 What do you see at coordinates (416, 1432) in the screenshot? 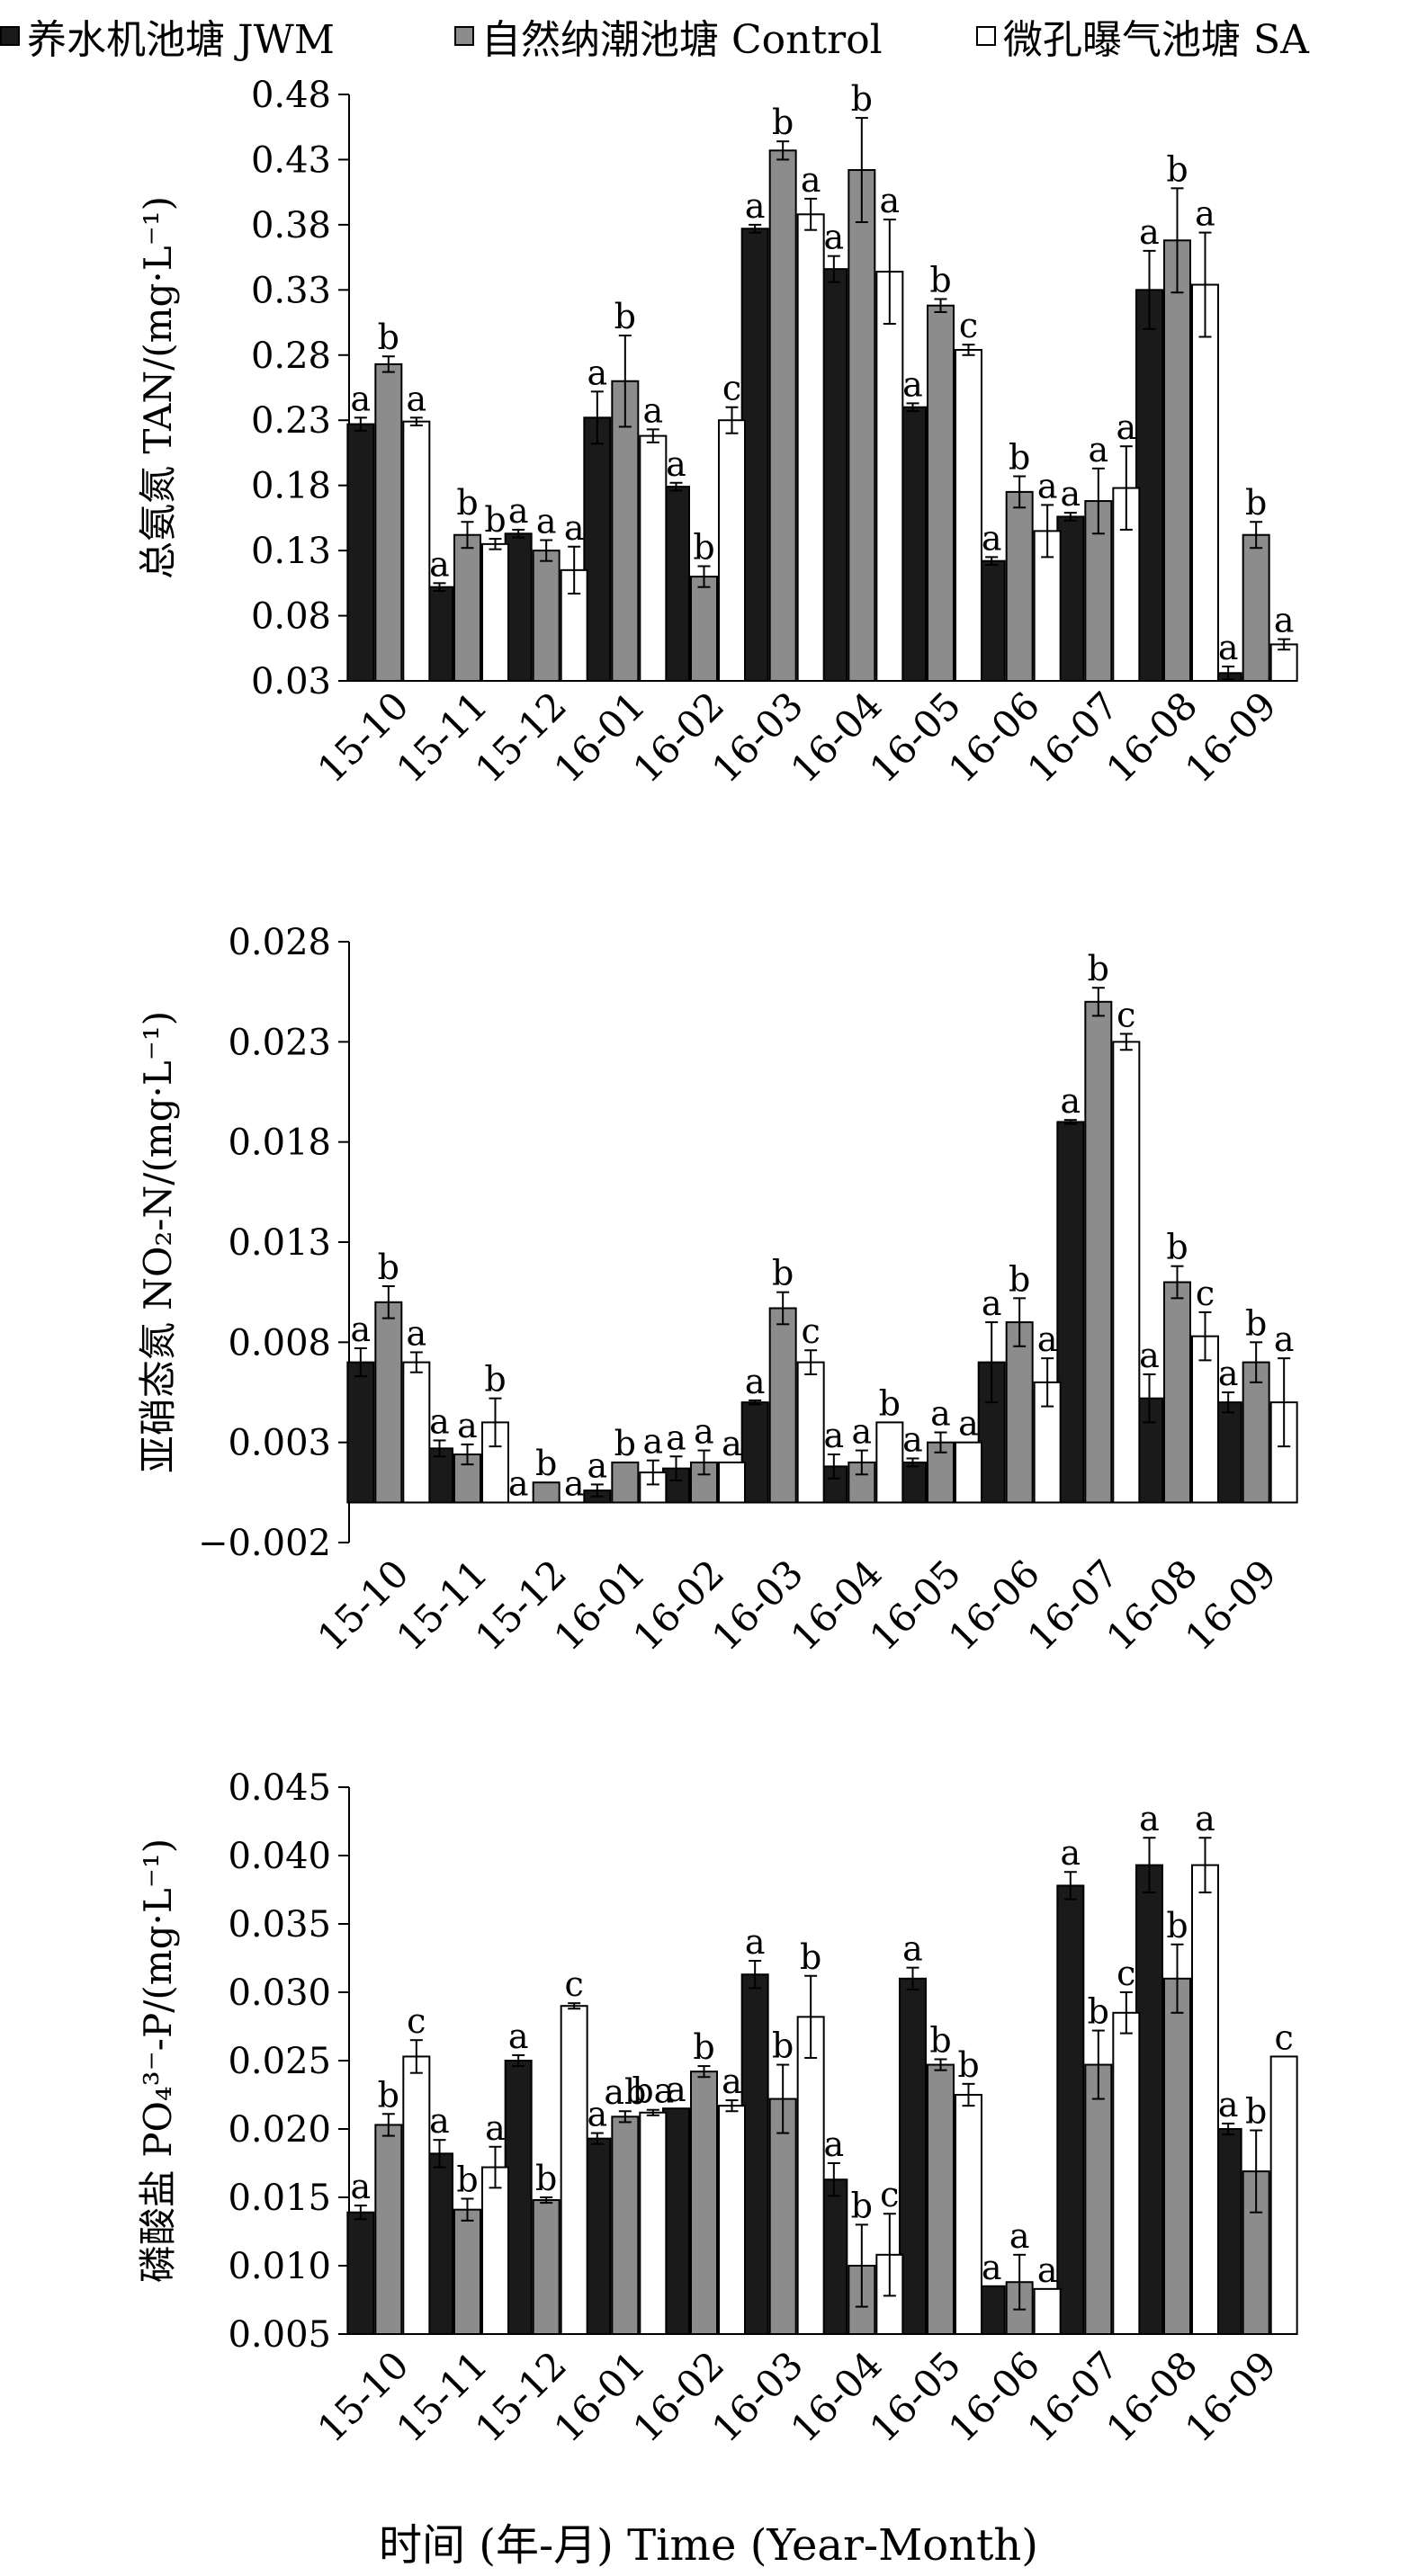
I see `chart2-bar-15-10-s3` at bounding box center [416, 1432].